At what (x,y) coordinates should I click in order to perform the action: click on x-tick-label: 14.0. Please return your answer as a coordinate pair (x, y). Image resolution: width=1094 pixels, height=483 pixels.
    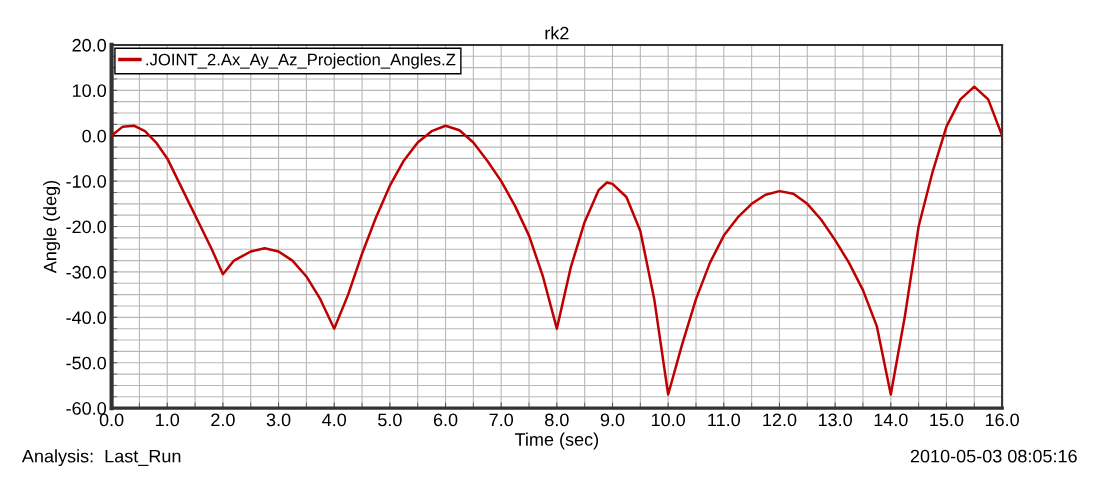
    Looking at the image, I should click on (891, 420).